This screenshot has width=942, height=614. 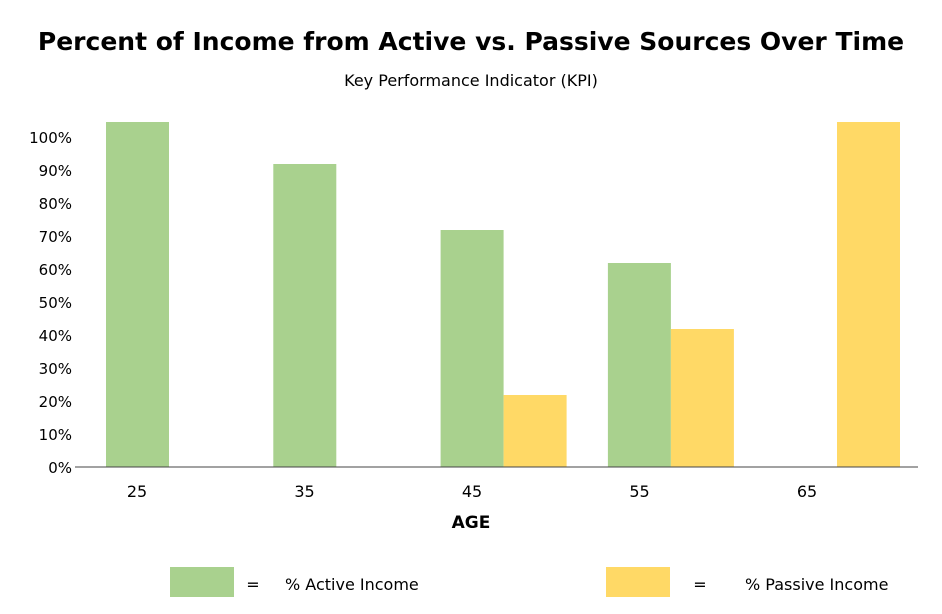 I want to click on legend-swatch-passive, so click(x=638, y=582).